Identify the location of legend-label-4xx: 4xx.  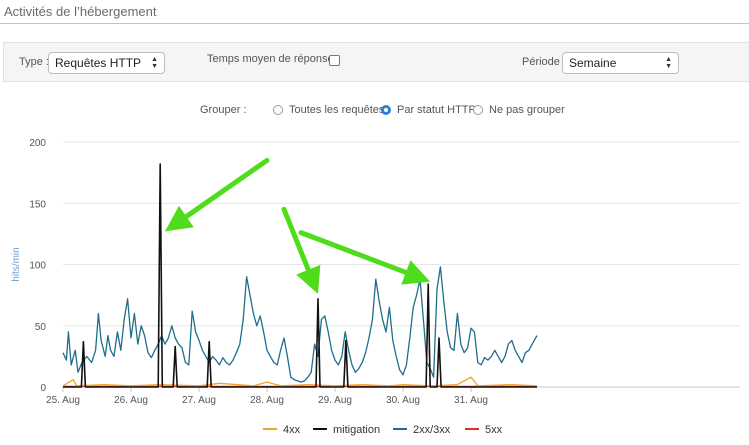
(292, 430).